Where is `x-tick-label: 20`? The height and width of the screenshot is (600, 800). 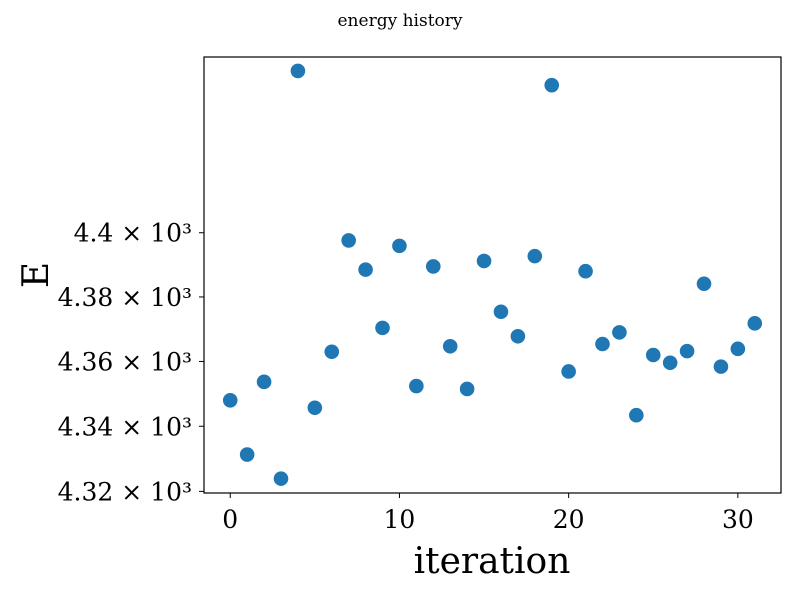
x-tick-label: 20 is located at coordinates (569, 519).